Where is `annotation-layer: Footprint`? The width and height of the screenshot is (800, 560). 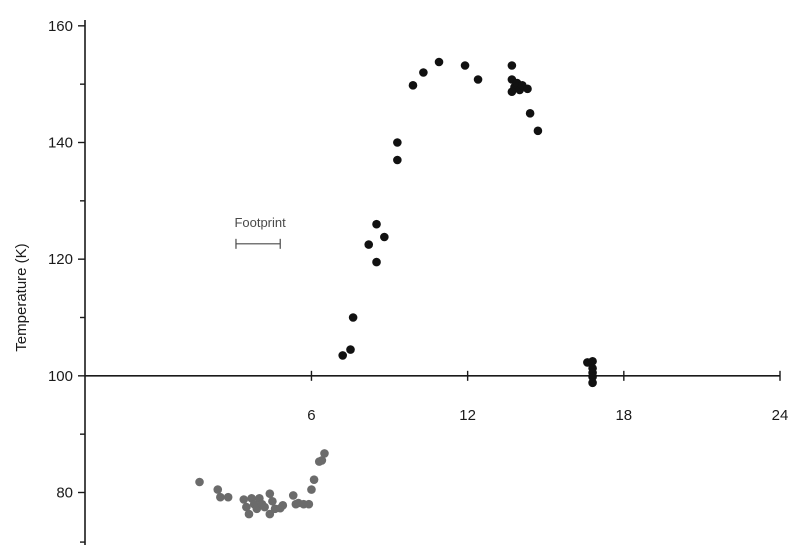 annotation-layer: Footprint is located at coordinates (260, 232).